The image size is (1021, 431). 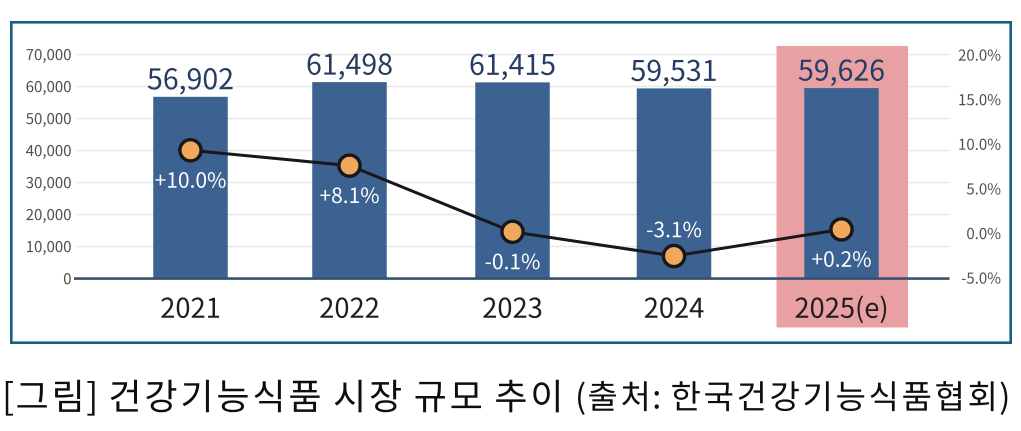 What do you see at coordinates (282, 397) in the screenshot?
I see `caption-main` at bounding box center [282, 397].